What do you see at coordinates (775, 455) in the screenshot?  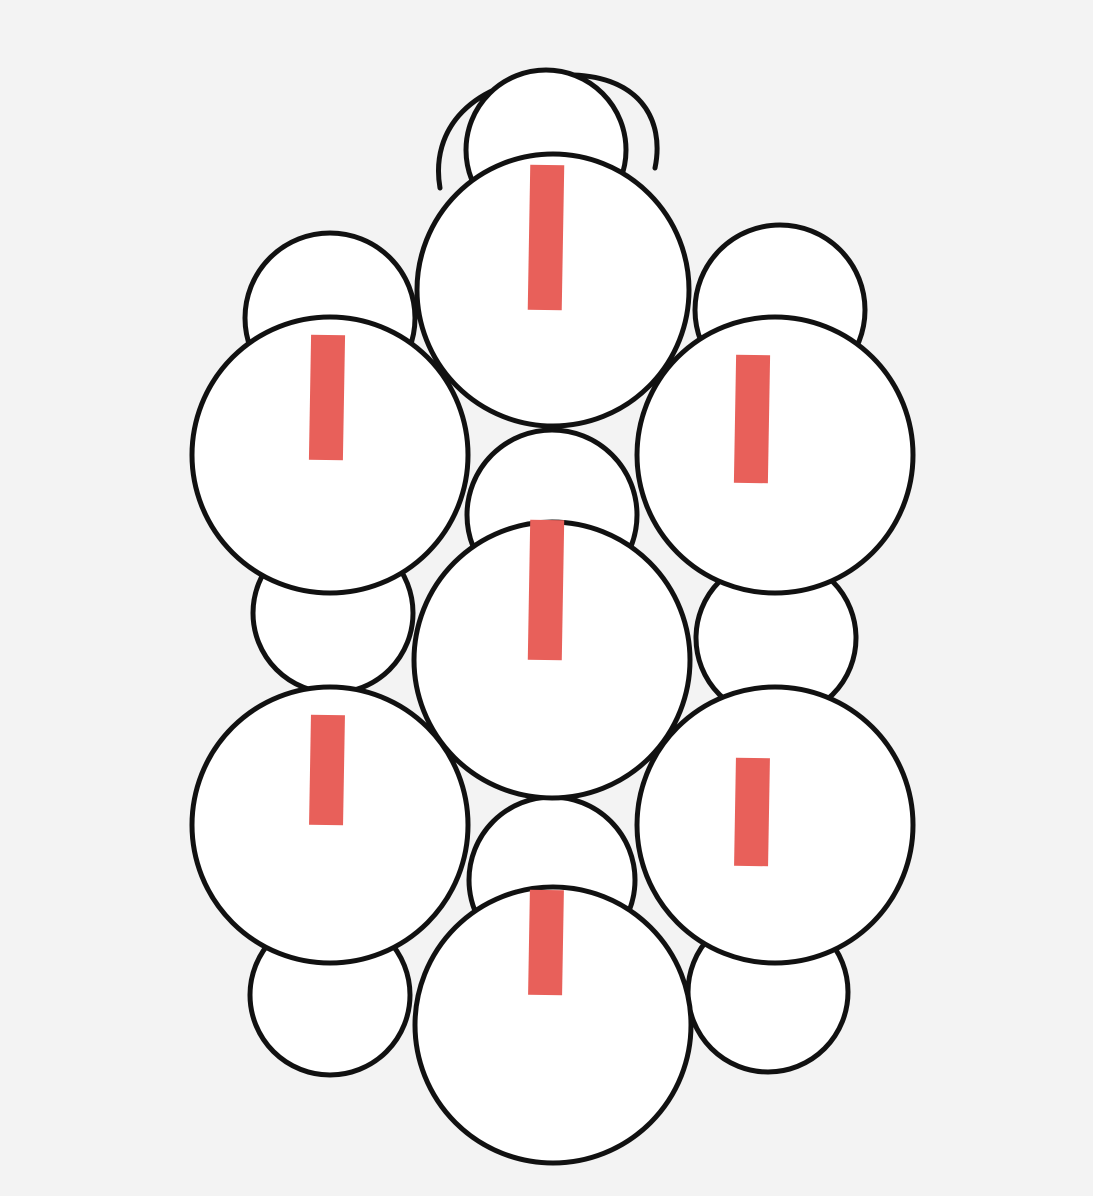 I see `ring-upper-right` at bounding box center [775, 455].